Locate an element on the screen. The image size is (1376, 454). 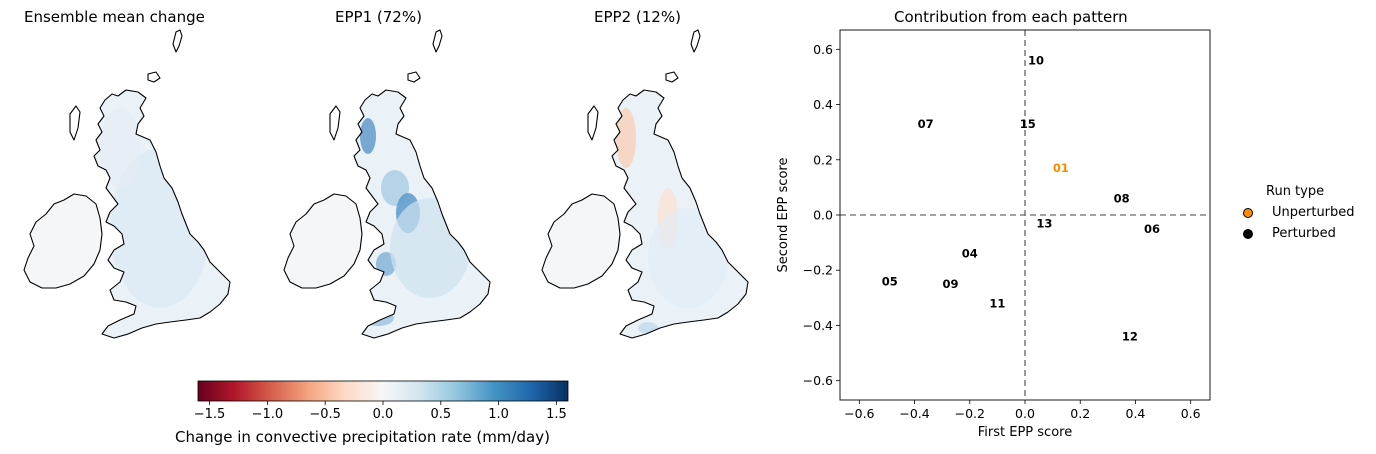
point-run-08: 08 is located at coordinates (1122, 198).